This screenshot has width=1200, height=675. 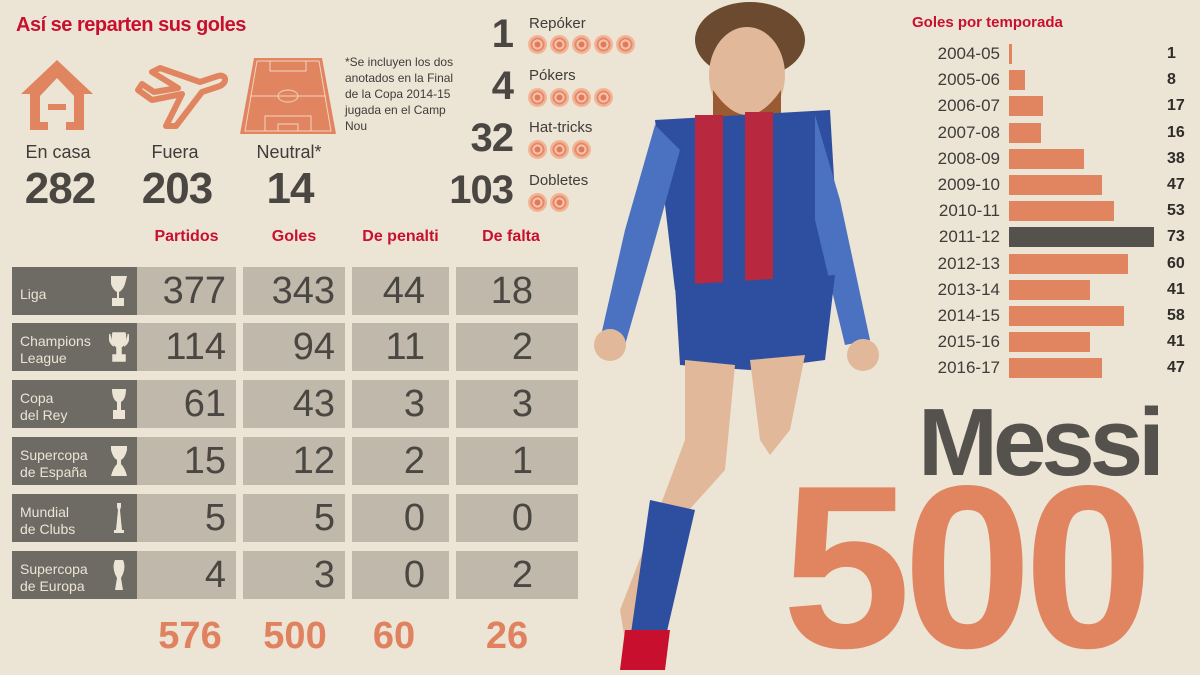 I want to click on chart-row: 2012-13 60, so click(x=1052, y=264).